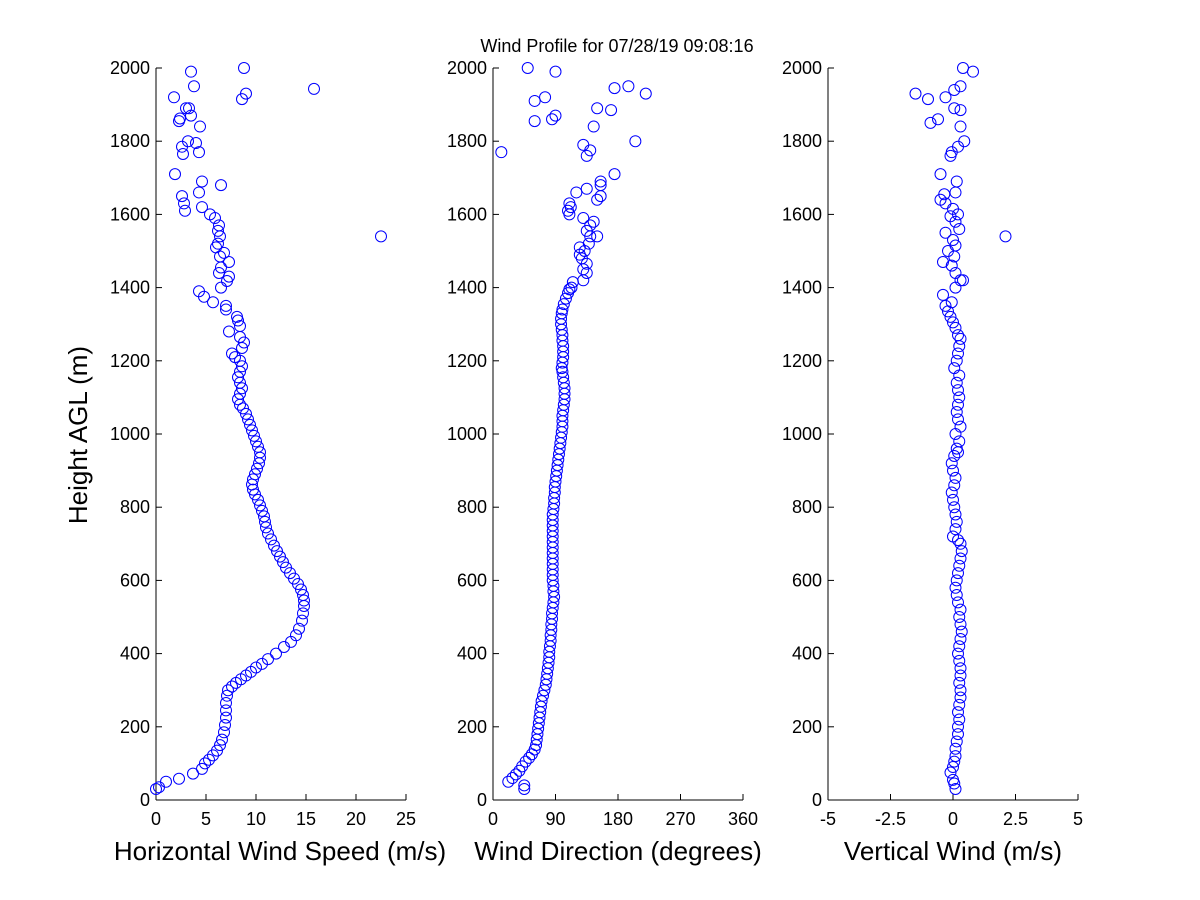  I want to click on x-tick-label-vertical: -2.5, so click(890, 819).